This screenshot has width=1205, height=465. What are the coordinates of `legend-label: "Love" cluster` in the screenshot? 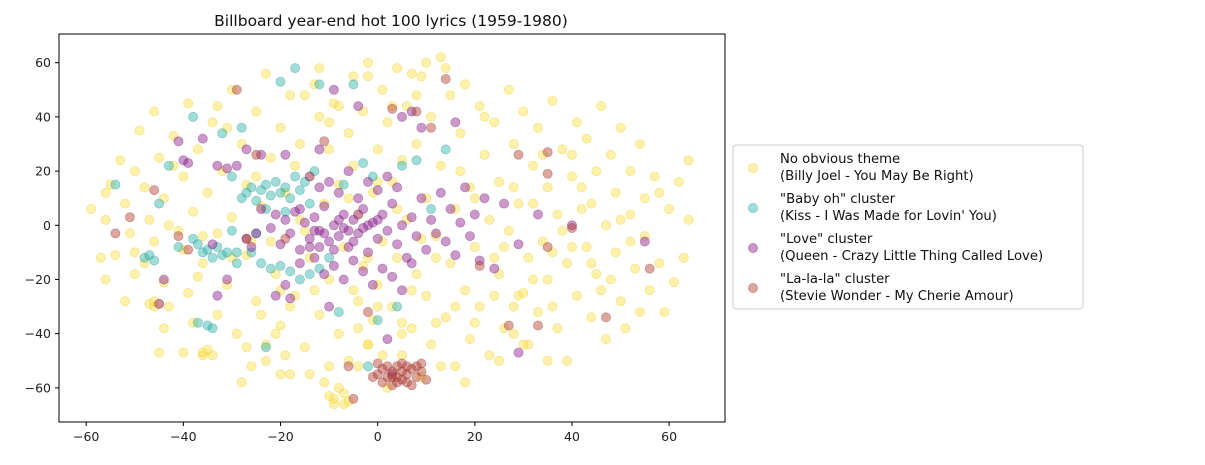 It's located at (826, 239).